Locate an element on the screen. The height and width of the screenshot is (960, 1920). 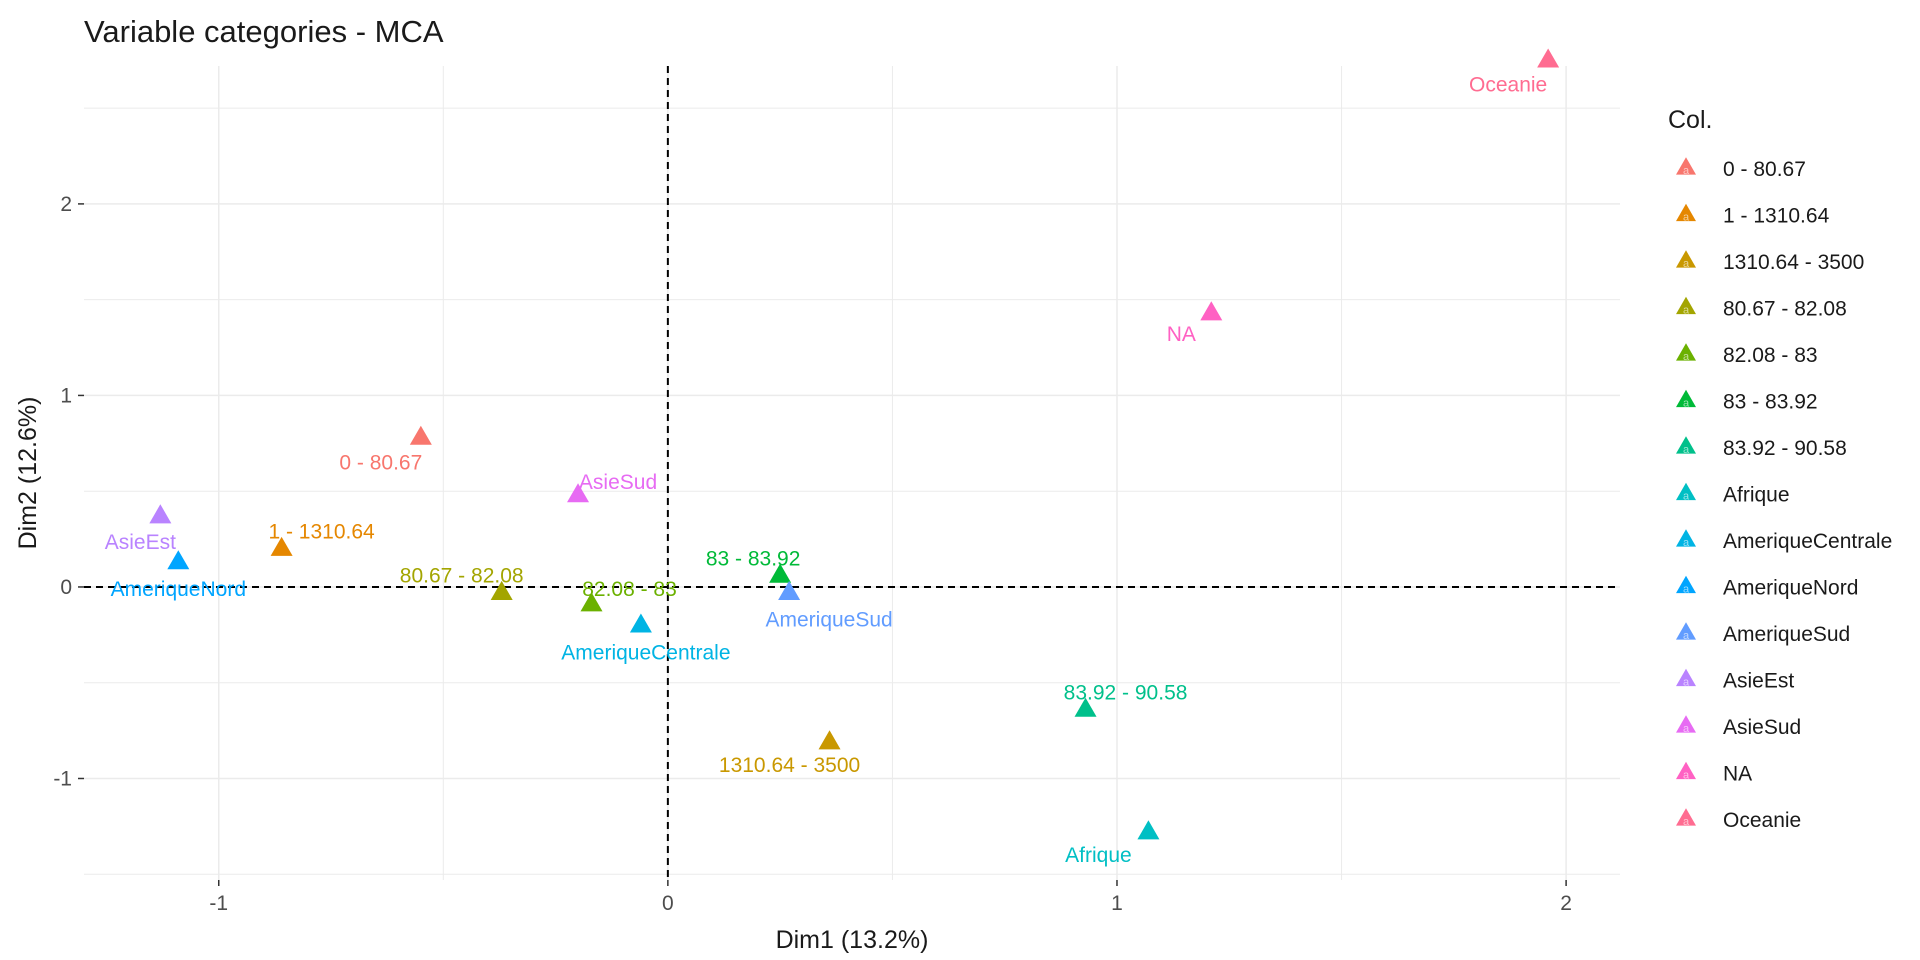
point-asieest is located at coordinates (160, 514).